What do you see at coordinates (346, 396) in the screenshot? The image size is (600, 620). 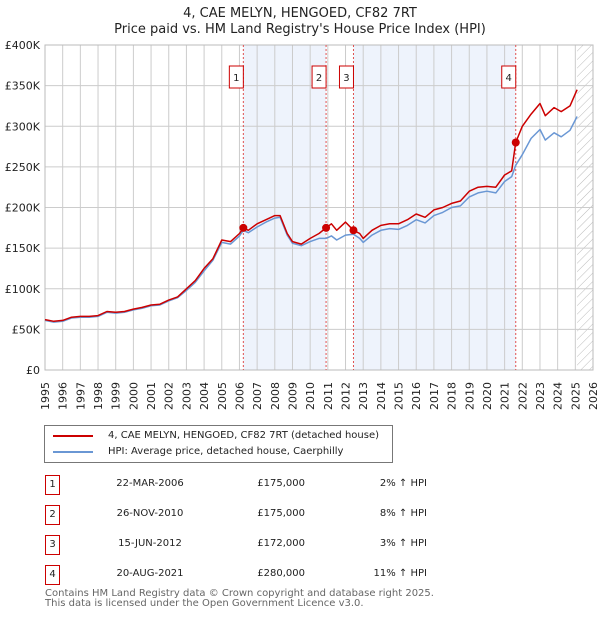 I see `x-tick-label: 2012` at bounding box center [346, 396].